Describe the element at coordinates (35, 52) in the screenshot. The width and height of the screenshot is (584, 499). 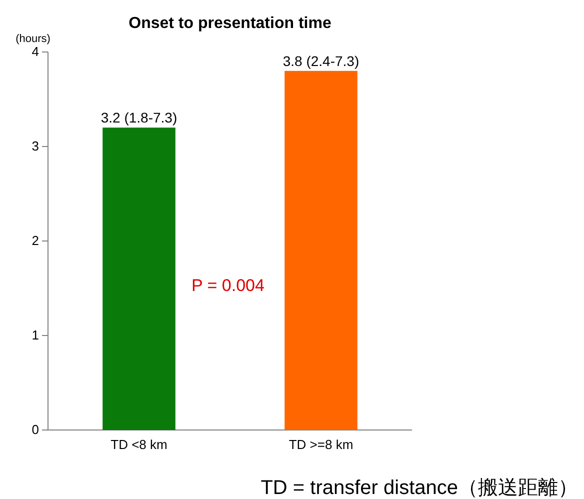
I see `y-tick-label: 4` at that location.